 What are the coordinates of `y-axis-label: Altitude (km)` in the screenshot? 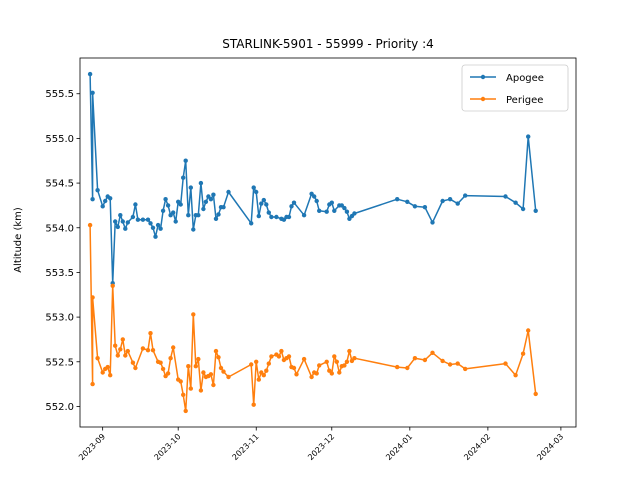 It's located at (18, 240).